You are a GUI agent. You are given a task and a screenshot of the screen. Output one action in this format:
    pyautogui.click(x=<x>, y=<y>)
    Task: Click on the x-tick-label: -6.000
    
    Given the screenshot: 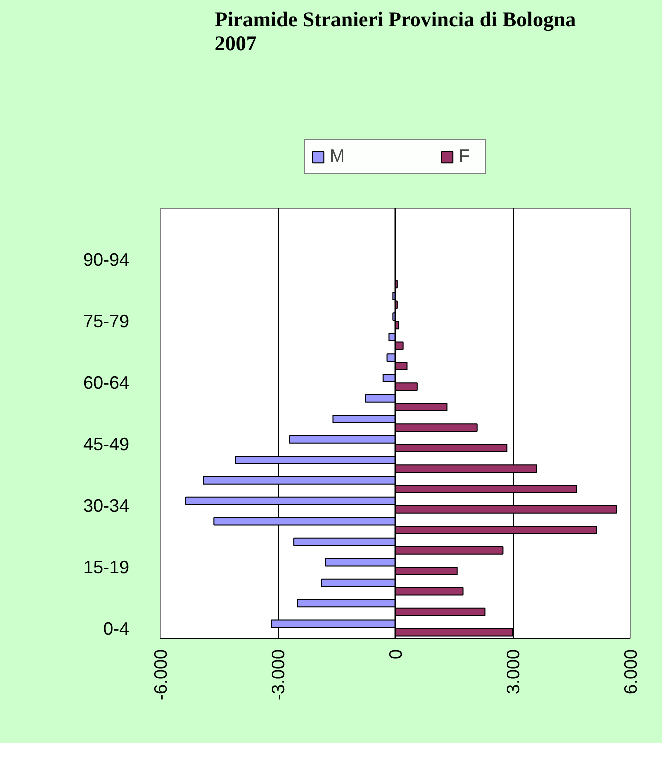 What is the action you would take?
    pyautogui.click(x=161, y=675)
    